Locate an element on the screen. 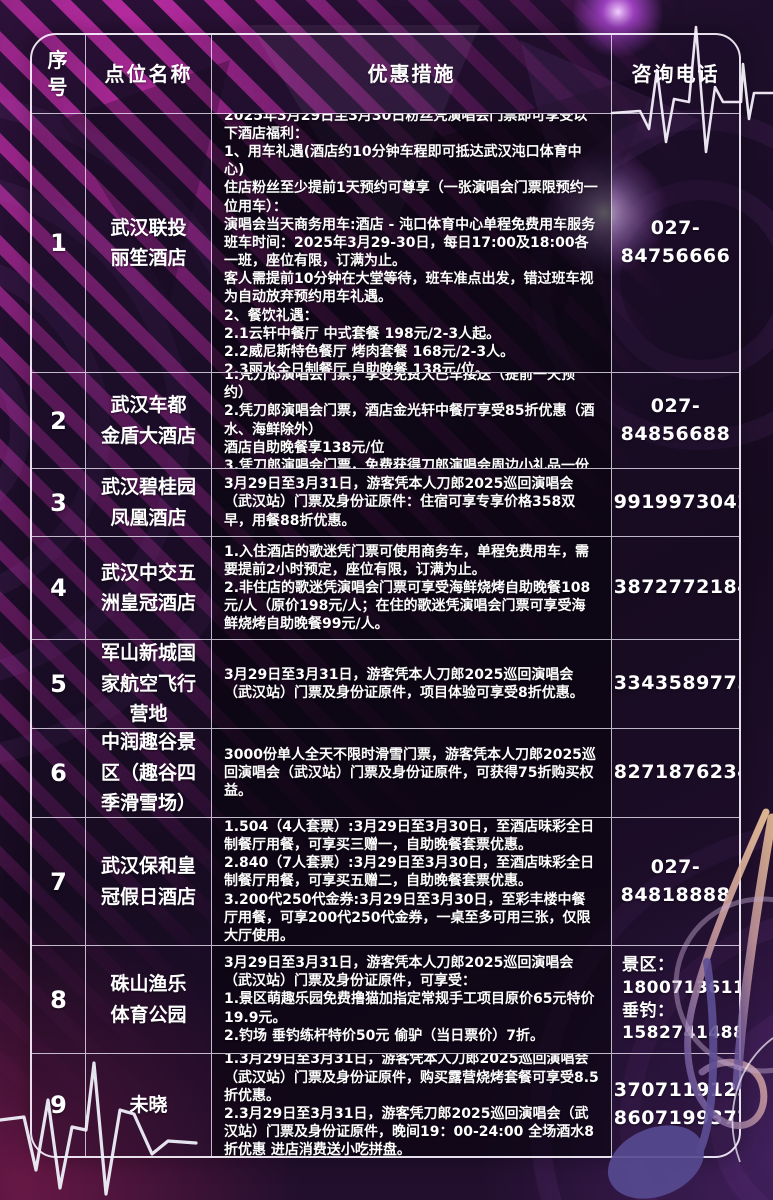 This screenshot has width=773, height=1200. row-4-no: 4 is located at coordinates (59, 588).